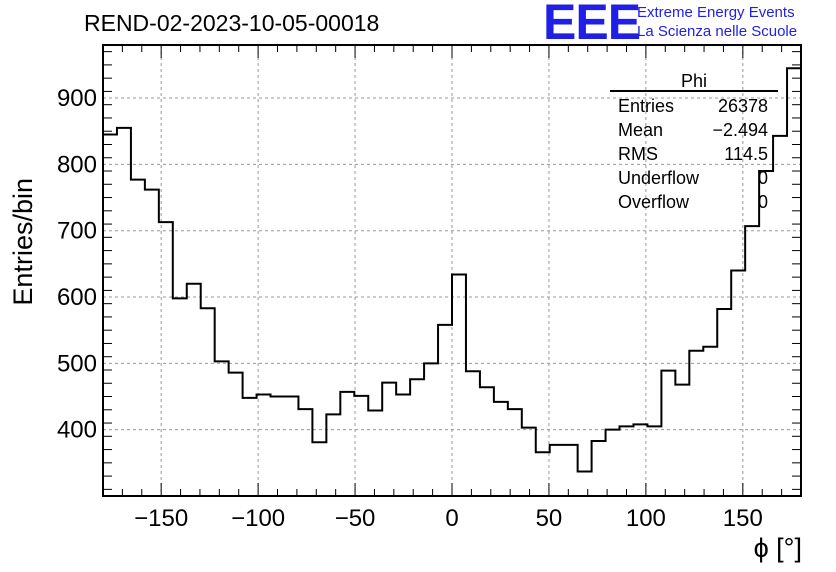 The image size is (836, 572). What do you see at coordinates (77, 363) in the screenshot?
I see `y-tick-label: 500` at bounding box center [77, 363].